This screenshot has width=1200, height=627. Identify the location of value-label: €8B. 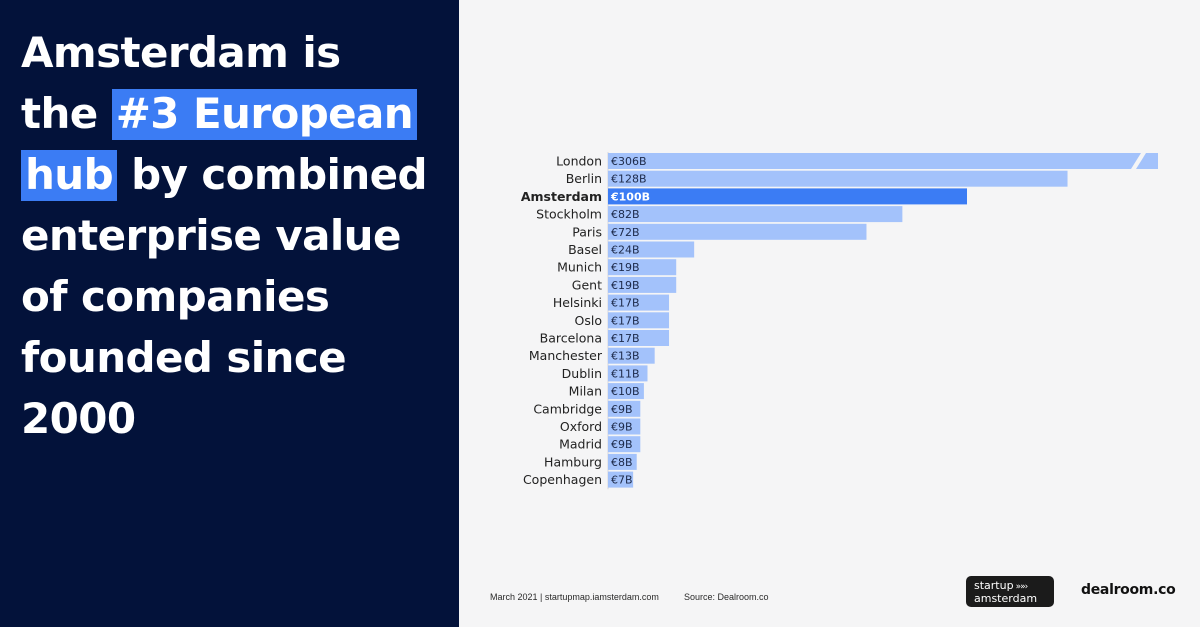
(622, 462).